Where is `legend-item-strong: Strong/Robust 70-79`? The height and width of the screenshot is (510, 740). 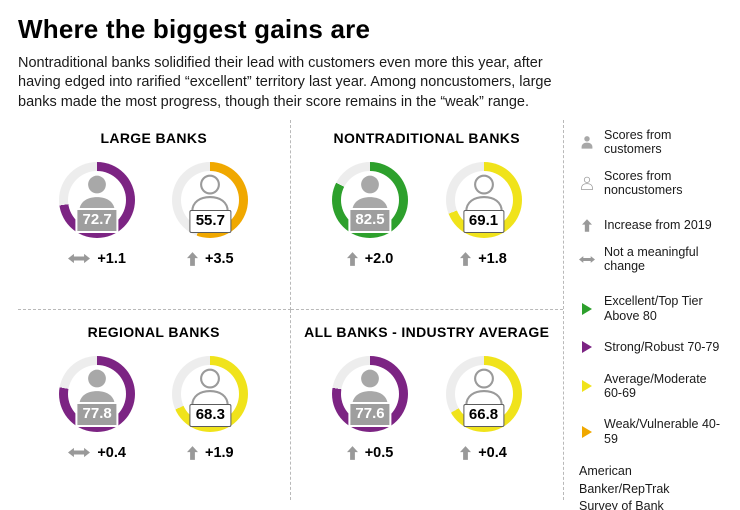 legend-item-strong: Strong/Robust 70-79 is located at coordinates (650, 347).